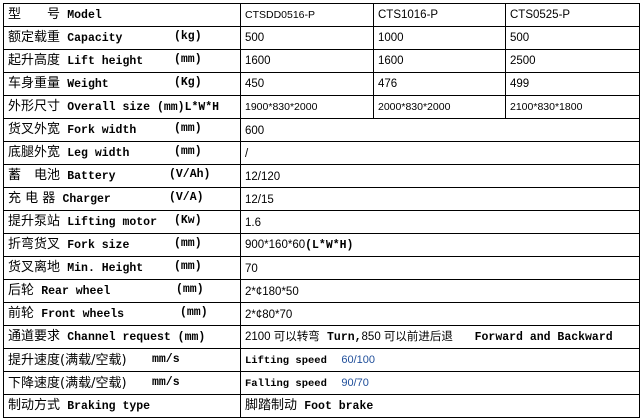 Image resolution: width=644 pixels, height=418 pixels. What do you see at coordinates (440, 245) in the screenshot?
I see `spec-value: 900*160*60(L*W*H)` at bounding box center [440, 245].